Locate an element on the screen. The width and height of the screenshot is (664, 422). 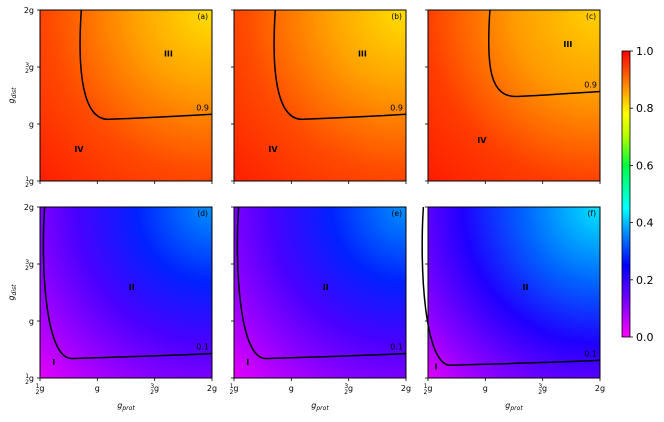
heatmap-f is located at coordinates (514, 292).